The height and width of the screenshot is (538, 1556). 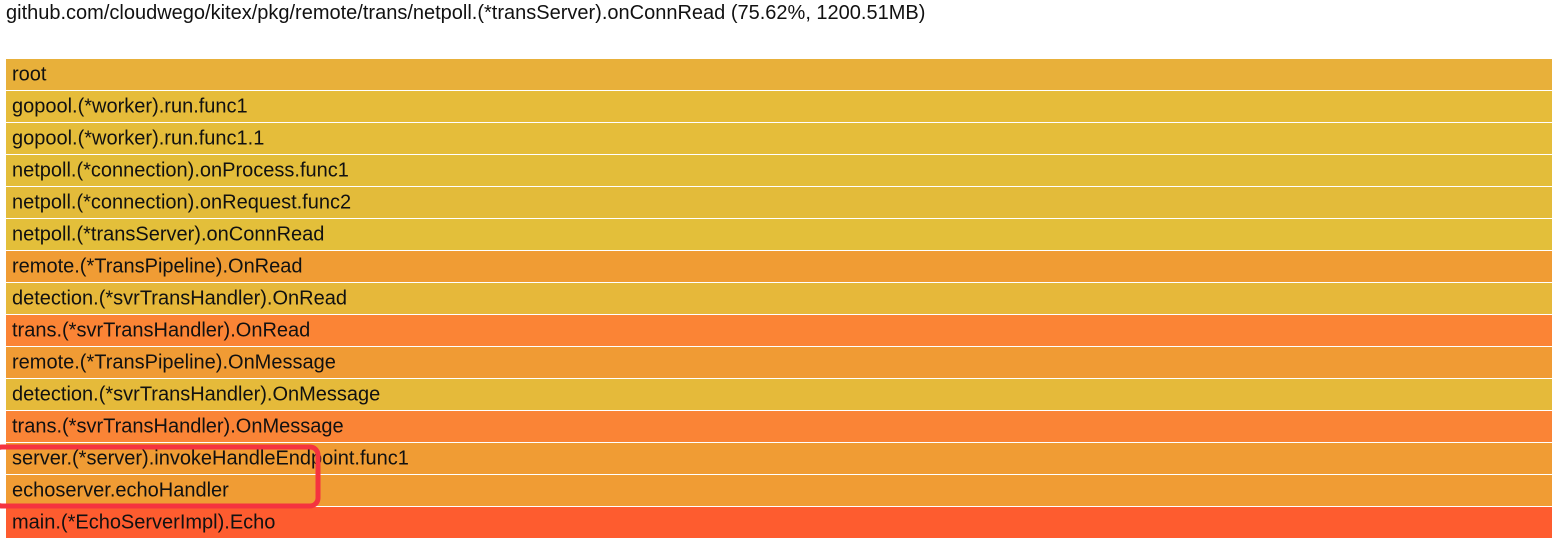 What do you see at coordinates (196, 394) in the screenshot?
I see `frame-label: detection.(*svrTransHandler).OnMessage` at bounding box center [196, 394].